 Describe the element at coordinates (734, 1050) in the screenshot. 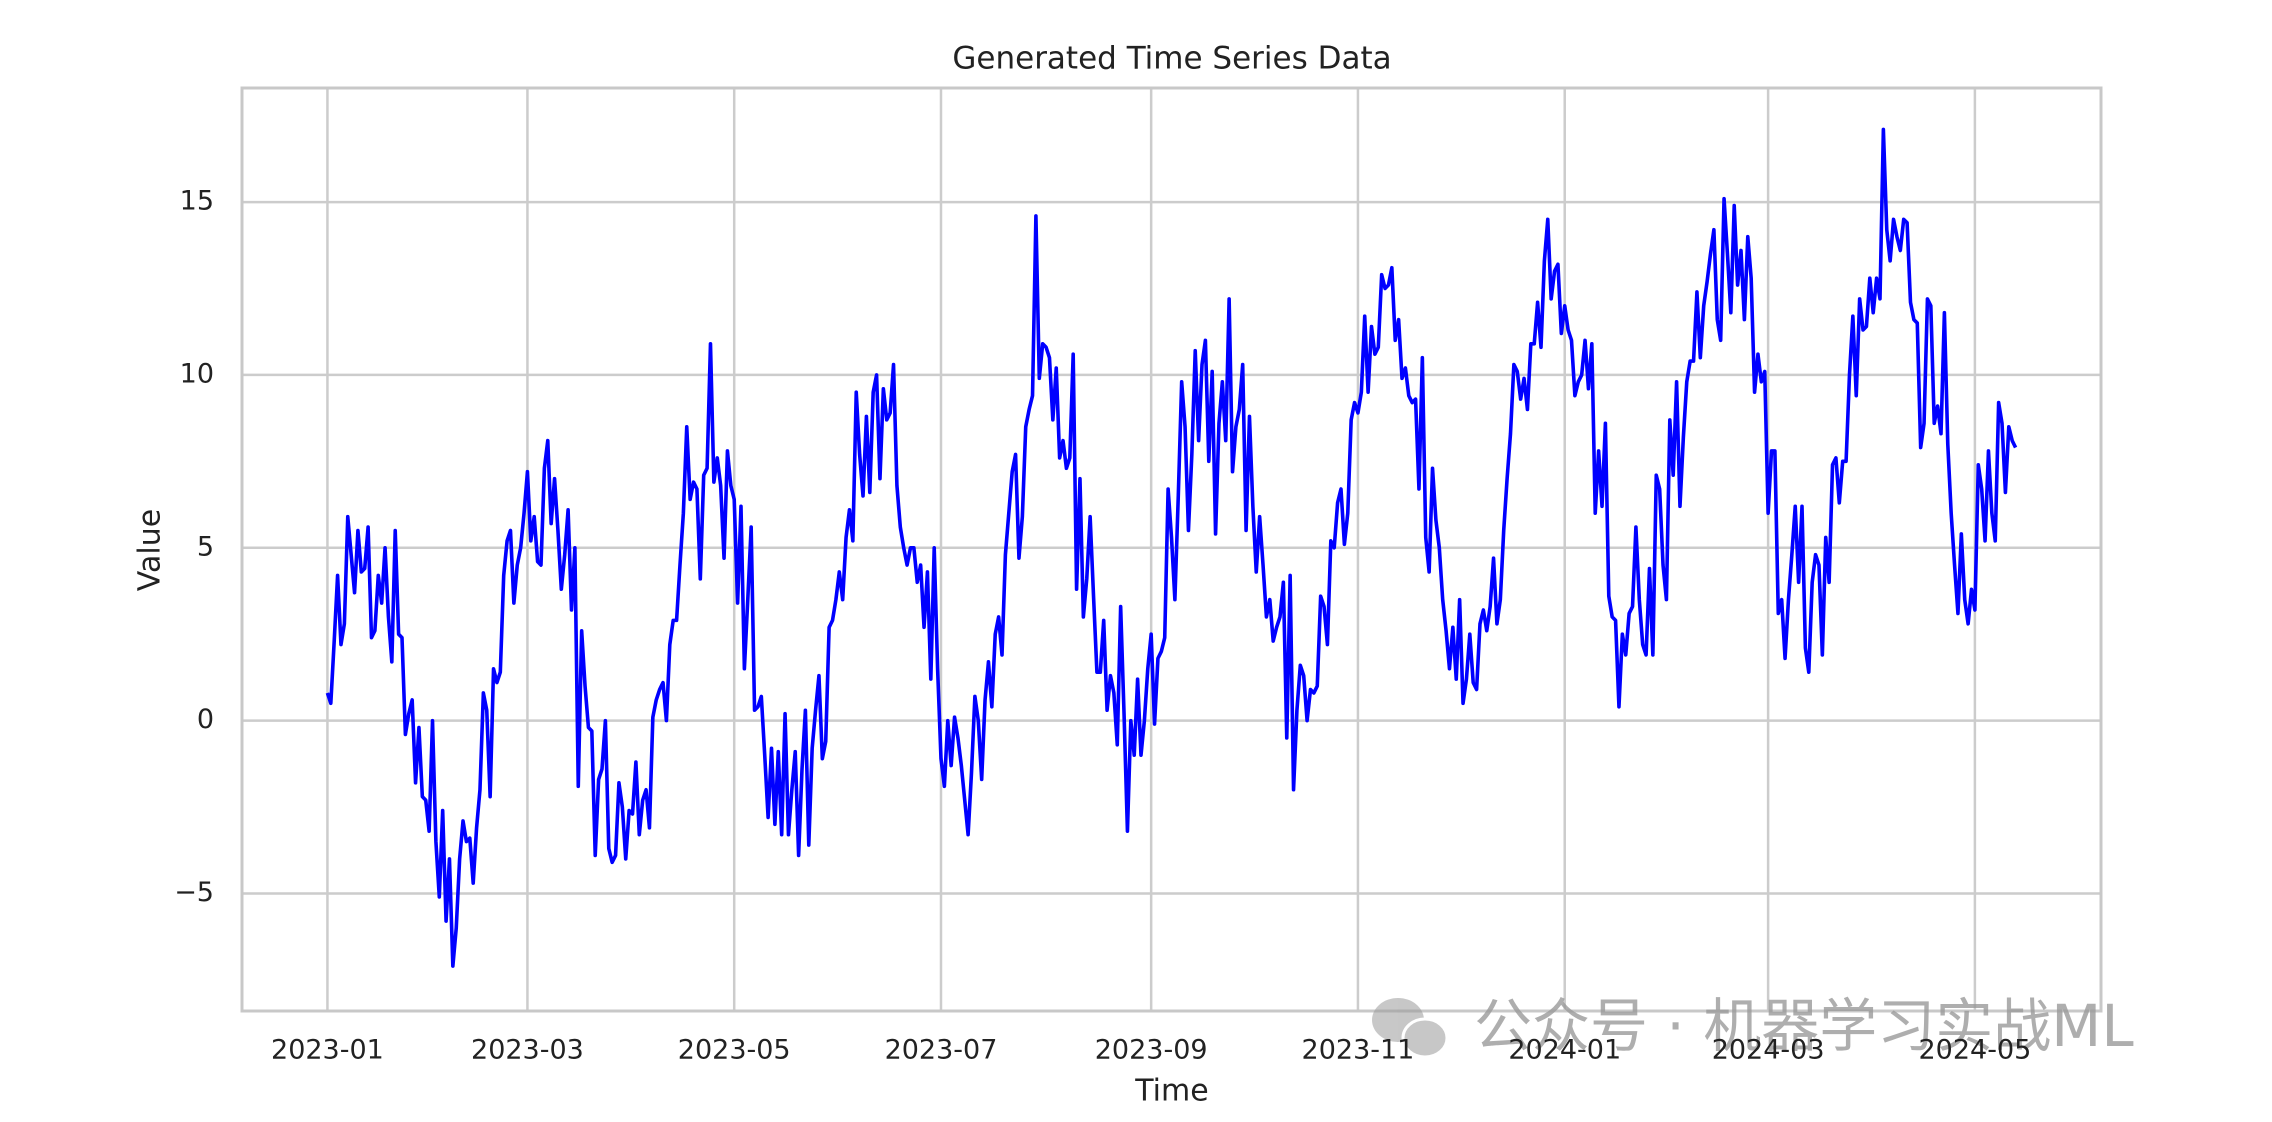

I see `x-tick-label: 2023-05` at that location.